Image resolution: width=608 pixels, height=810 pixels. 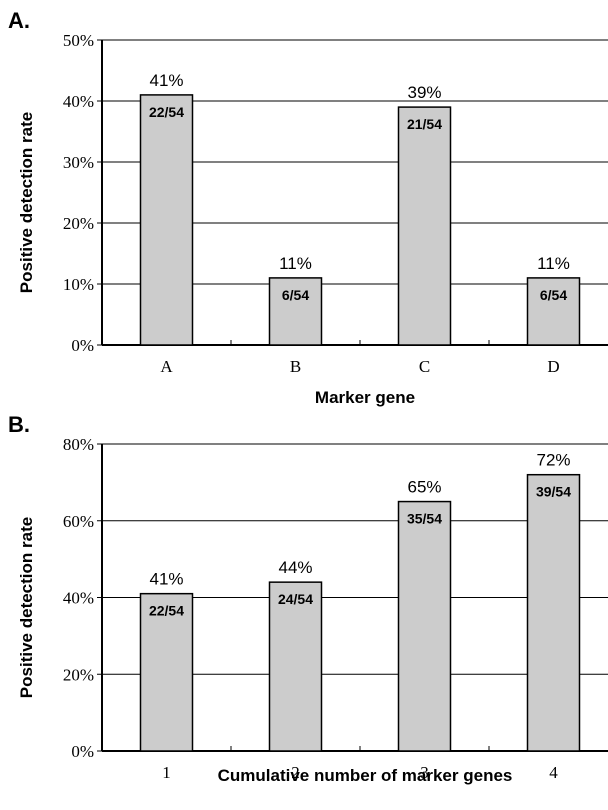 I want to click on x-tick-label: C, so click(x=424, y=366).